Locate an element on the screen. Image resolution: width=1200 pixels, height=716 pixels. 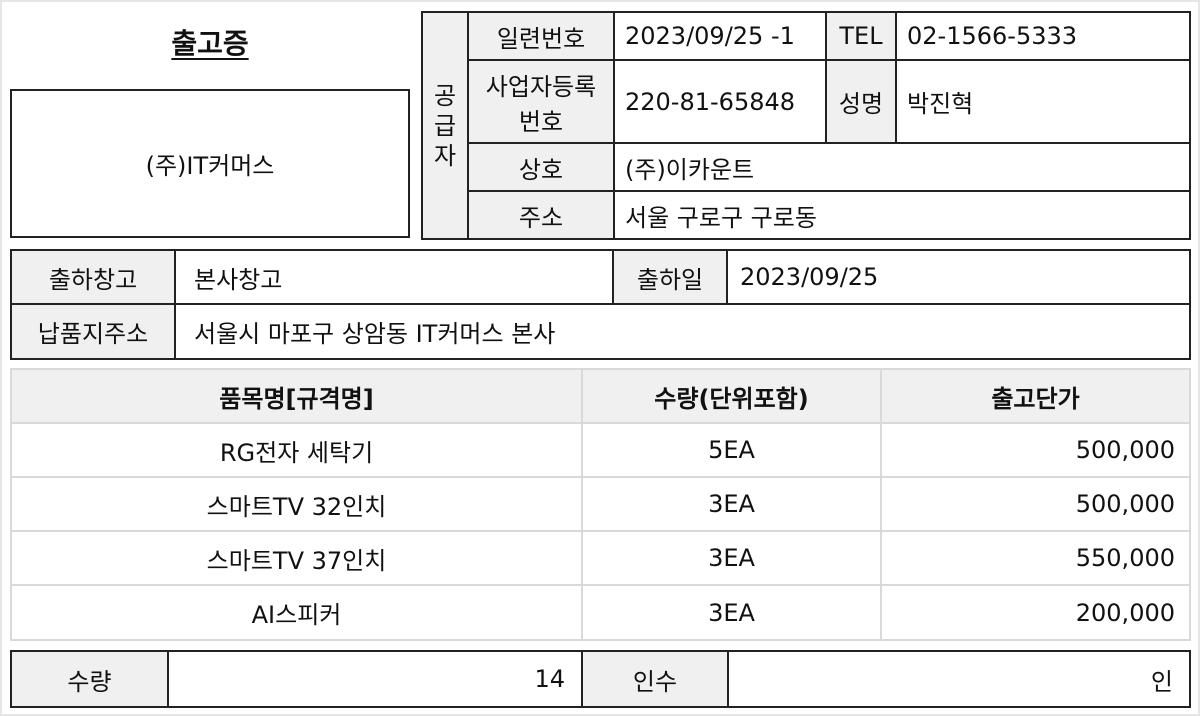
total-qty-value: 14 is located at coordinates (375, 679).